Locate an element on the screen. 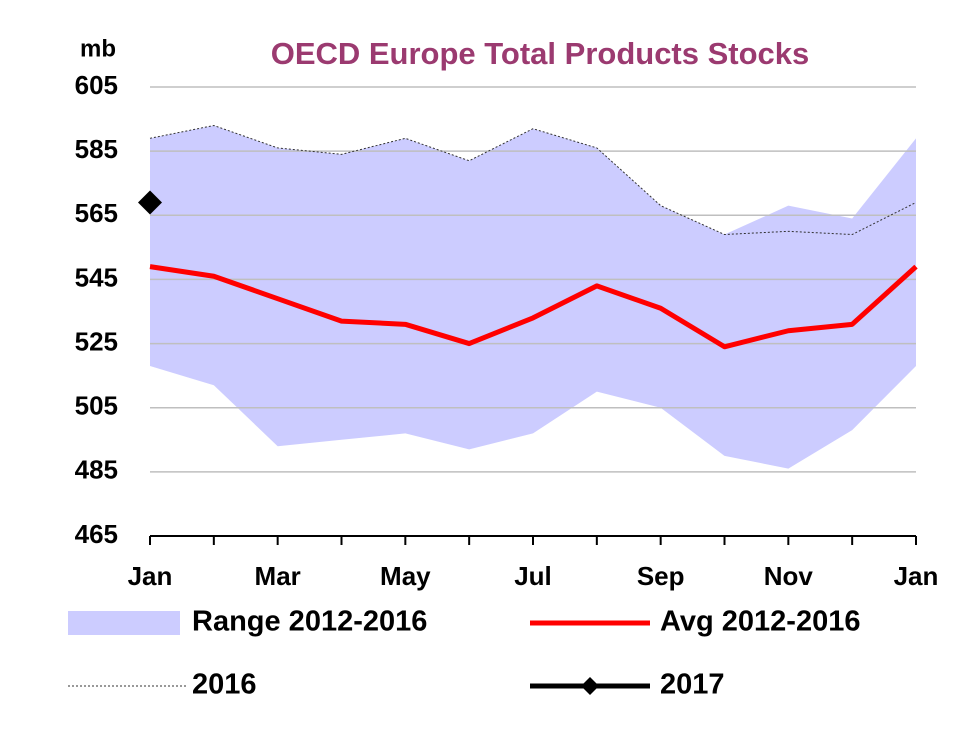 The image size is (959, 747). y-axis-label: mb is located at coordinates (98, 48).